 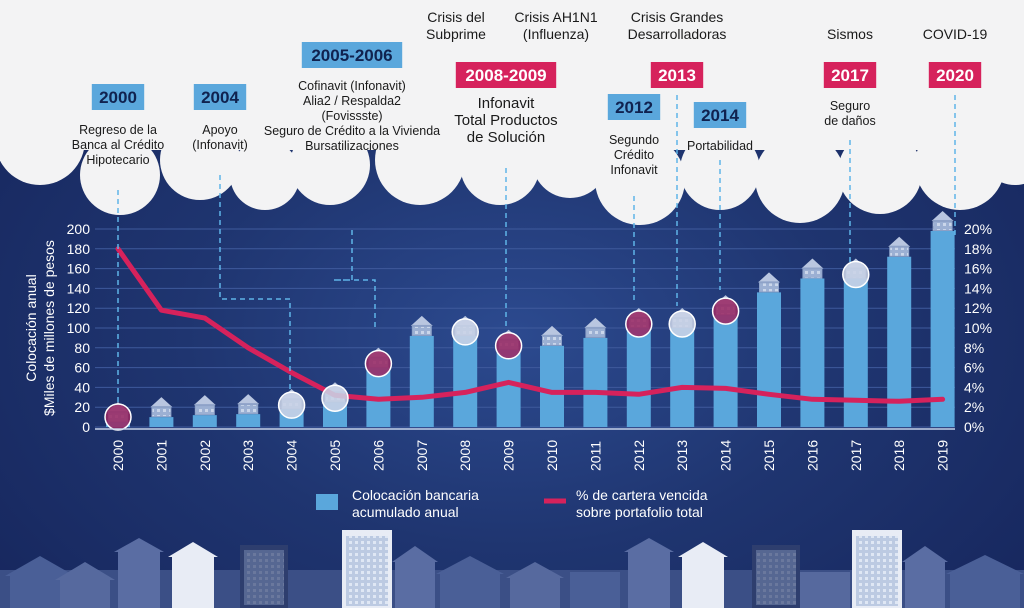 What do you see at coordinates (677, 17) in the screenshot?
I see `annotation-above-2013-0: Crisis Grandes` at bounding box center [677, 17].